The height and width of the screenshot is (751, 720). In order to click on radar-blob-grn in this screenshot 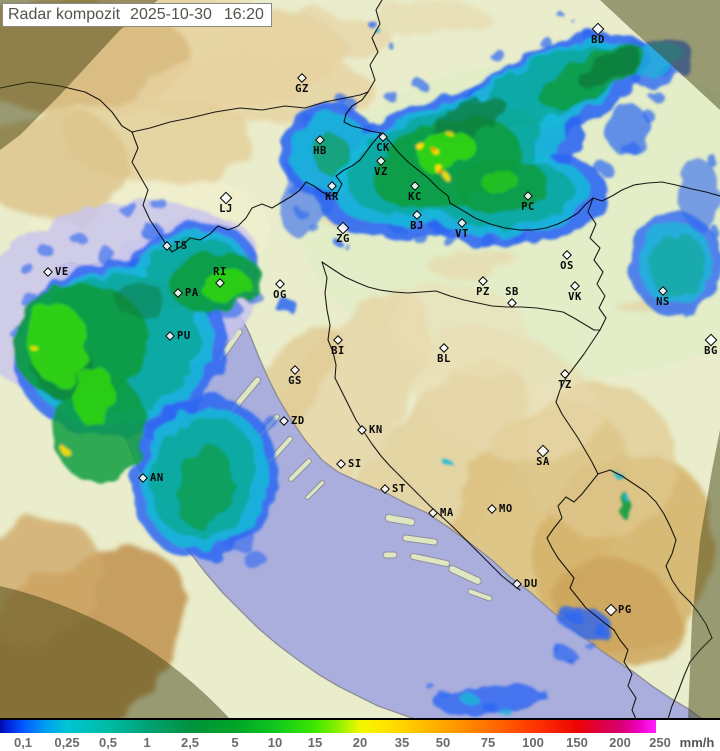, I will do `click(205, 488)`.